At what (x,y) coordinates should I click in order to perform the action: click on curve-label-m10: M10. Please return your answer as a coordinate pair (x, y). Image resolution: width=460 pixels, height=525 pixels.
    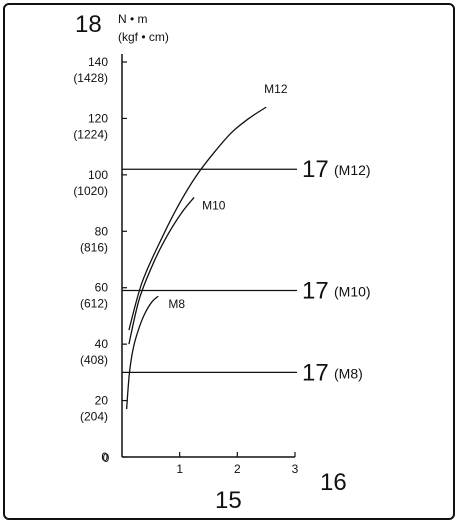
    Looking at the image, I should click on (214, 205).